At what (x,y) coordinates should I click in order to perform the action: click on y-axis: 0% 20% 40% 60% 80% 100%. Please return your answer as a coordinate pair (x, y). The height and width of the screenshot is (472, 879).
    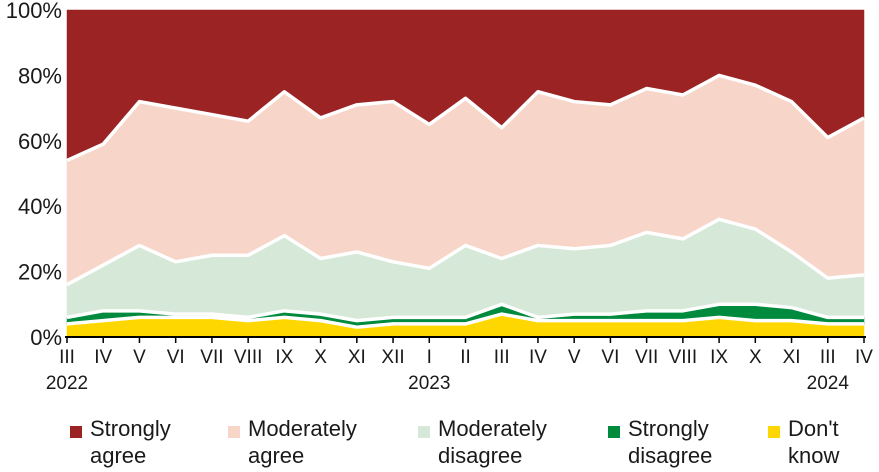
    Looking at the image, I should click on (34, 175).